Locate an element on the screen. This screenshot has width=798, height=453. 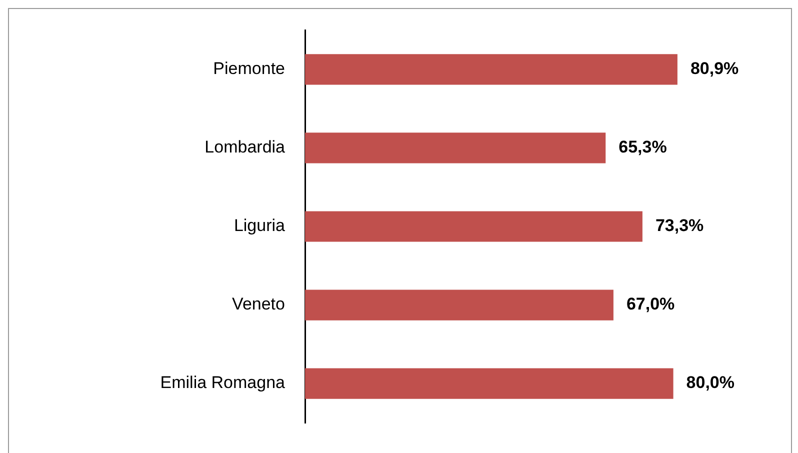
data-label: 80,0% is located at coordinates (710, 382).